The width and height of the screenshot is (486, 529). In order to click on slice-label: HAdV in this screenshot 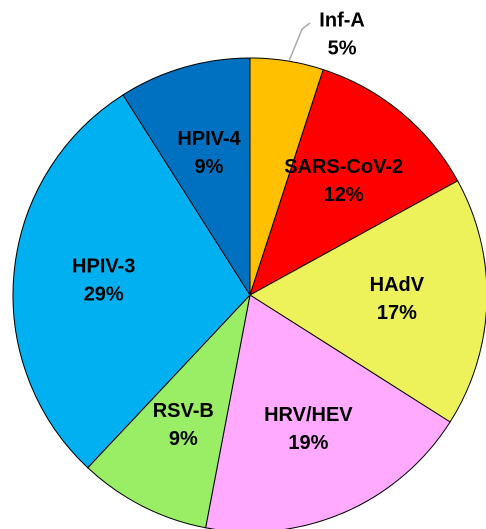, I will do `click(397, 285)`.